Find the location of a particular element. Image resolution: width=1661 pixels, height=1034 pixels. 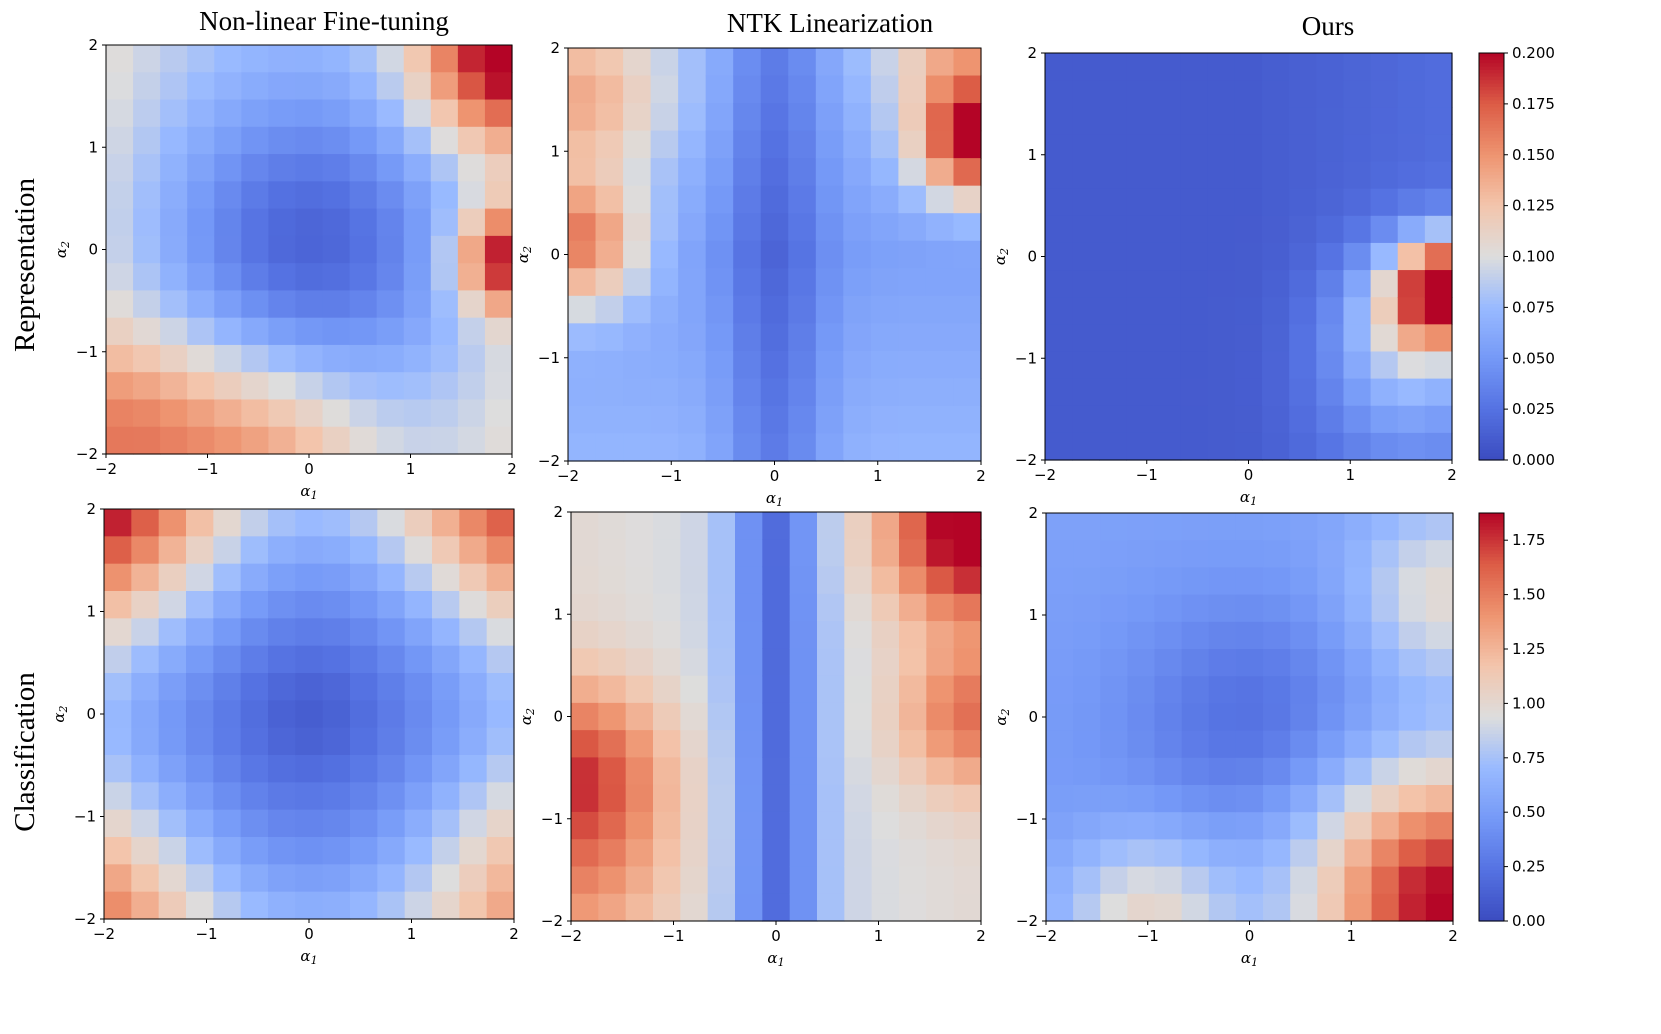

y-axis-label: α2 is located at coordinates (60, 713).